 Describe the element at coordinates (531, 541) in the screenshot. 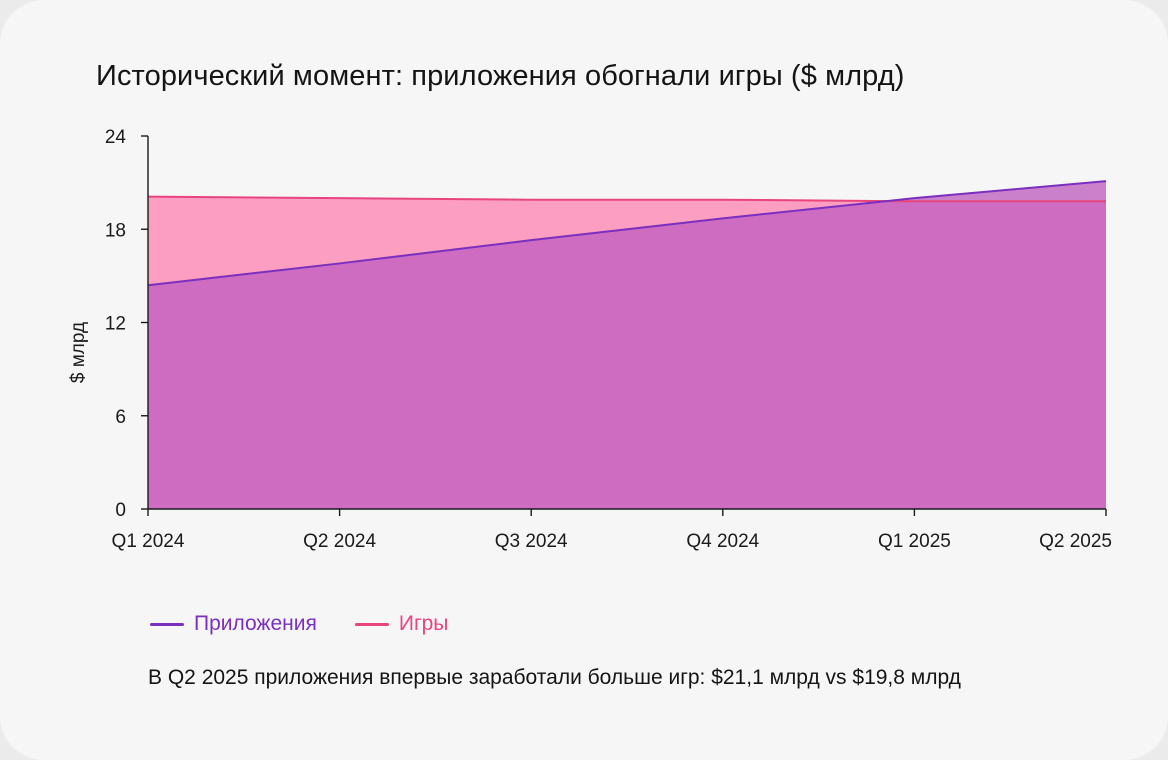

I see `x-tick-label-2: Q3 2024` at that location.